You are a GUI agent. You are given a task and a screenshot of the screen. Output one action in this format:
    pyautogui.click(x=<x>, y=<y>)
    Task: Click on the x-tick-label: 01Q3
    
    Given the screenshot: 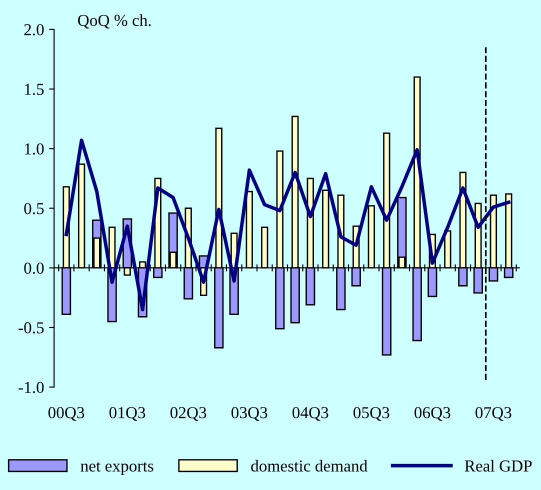 What is the action you would take?
    pyautogui.click(x=127, y=414)
    